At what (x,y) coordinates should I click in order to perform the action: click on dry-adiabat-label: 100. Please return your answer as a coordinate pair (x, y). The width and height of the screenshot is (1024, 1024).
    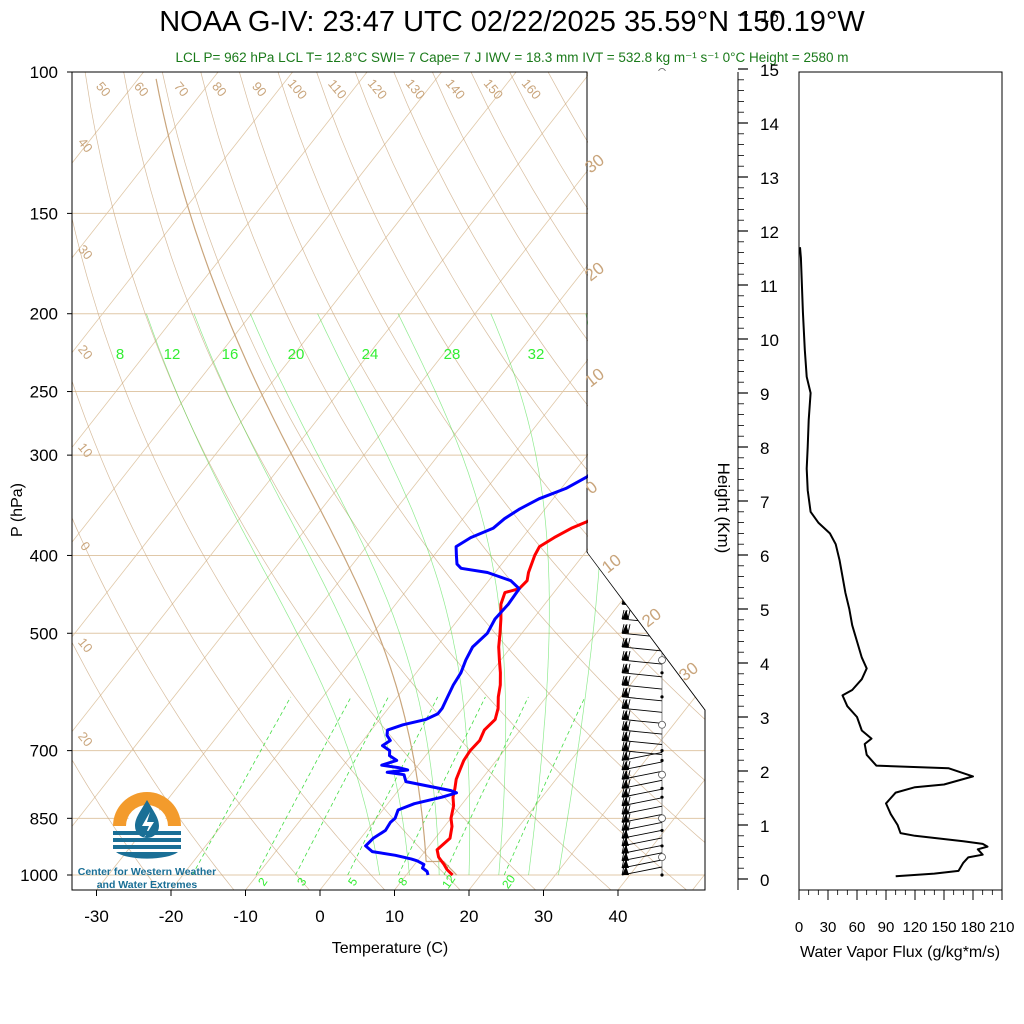
    Looking at the image, I should click on (297, 89).